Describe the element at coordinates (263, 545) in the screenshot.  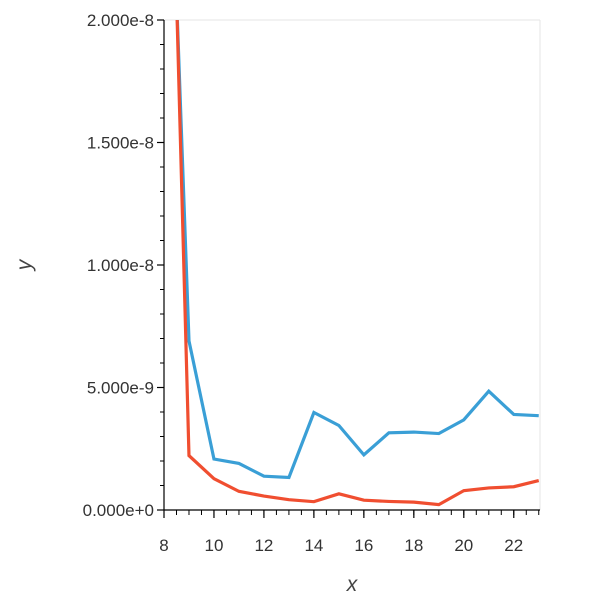
I see `x-tick-label: 12` at that location.